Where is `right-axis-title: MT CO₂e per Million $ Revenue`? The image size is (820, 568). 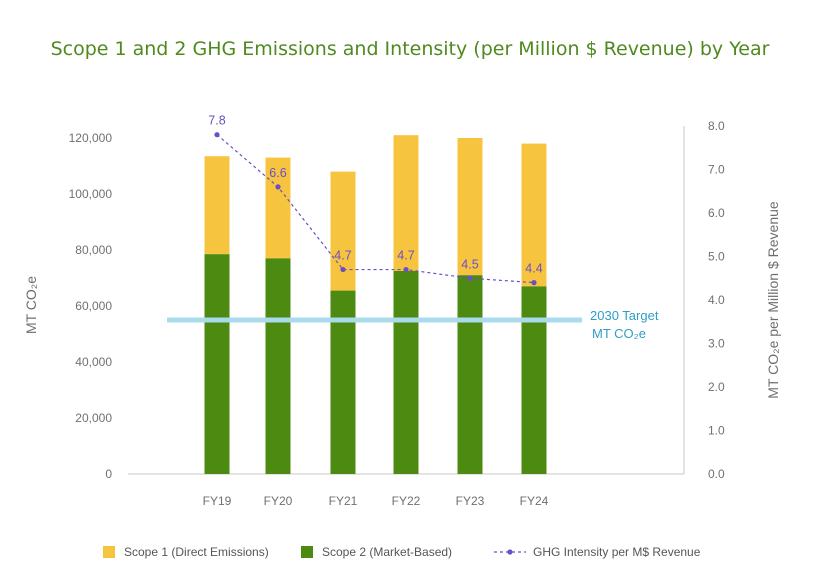
right-axis-title: MT CO₂e per Million $ Revenue is located at coordinates (773, 300).